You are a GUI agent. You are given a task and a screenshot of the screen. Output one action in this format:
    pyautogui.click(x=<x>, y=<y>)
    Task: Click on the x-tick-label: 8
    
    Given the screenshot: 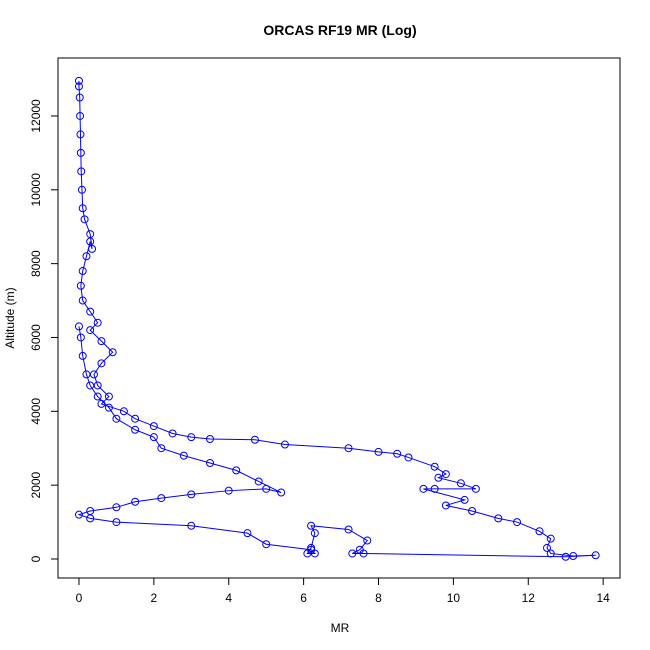 What is the action you would take?
    pyautogui.click(x=378, y=598)
    